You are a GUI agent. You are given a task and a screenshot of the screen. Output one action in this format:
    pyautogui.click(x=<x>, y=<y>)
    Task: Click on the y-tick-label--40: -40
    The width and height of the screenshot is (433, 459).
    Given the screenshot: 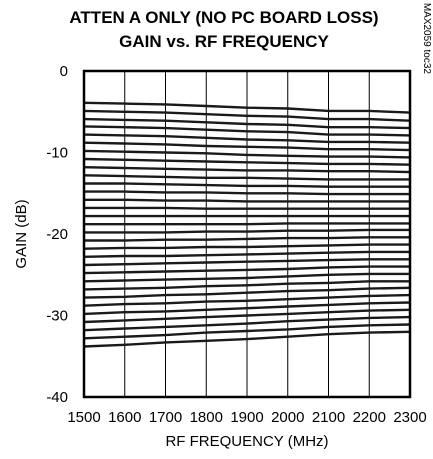 What is the action you would take?
    pyautogui.click(x=57, y=397)
    